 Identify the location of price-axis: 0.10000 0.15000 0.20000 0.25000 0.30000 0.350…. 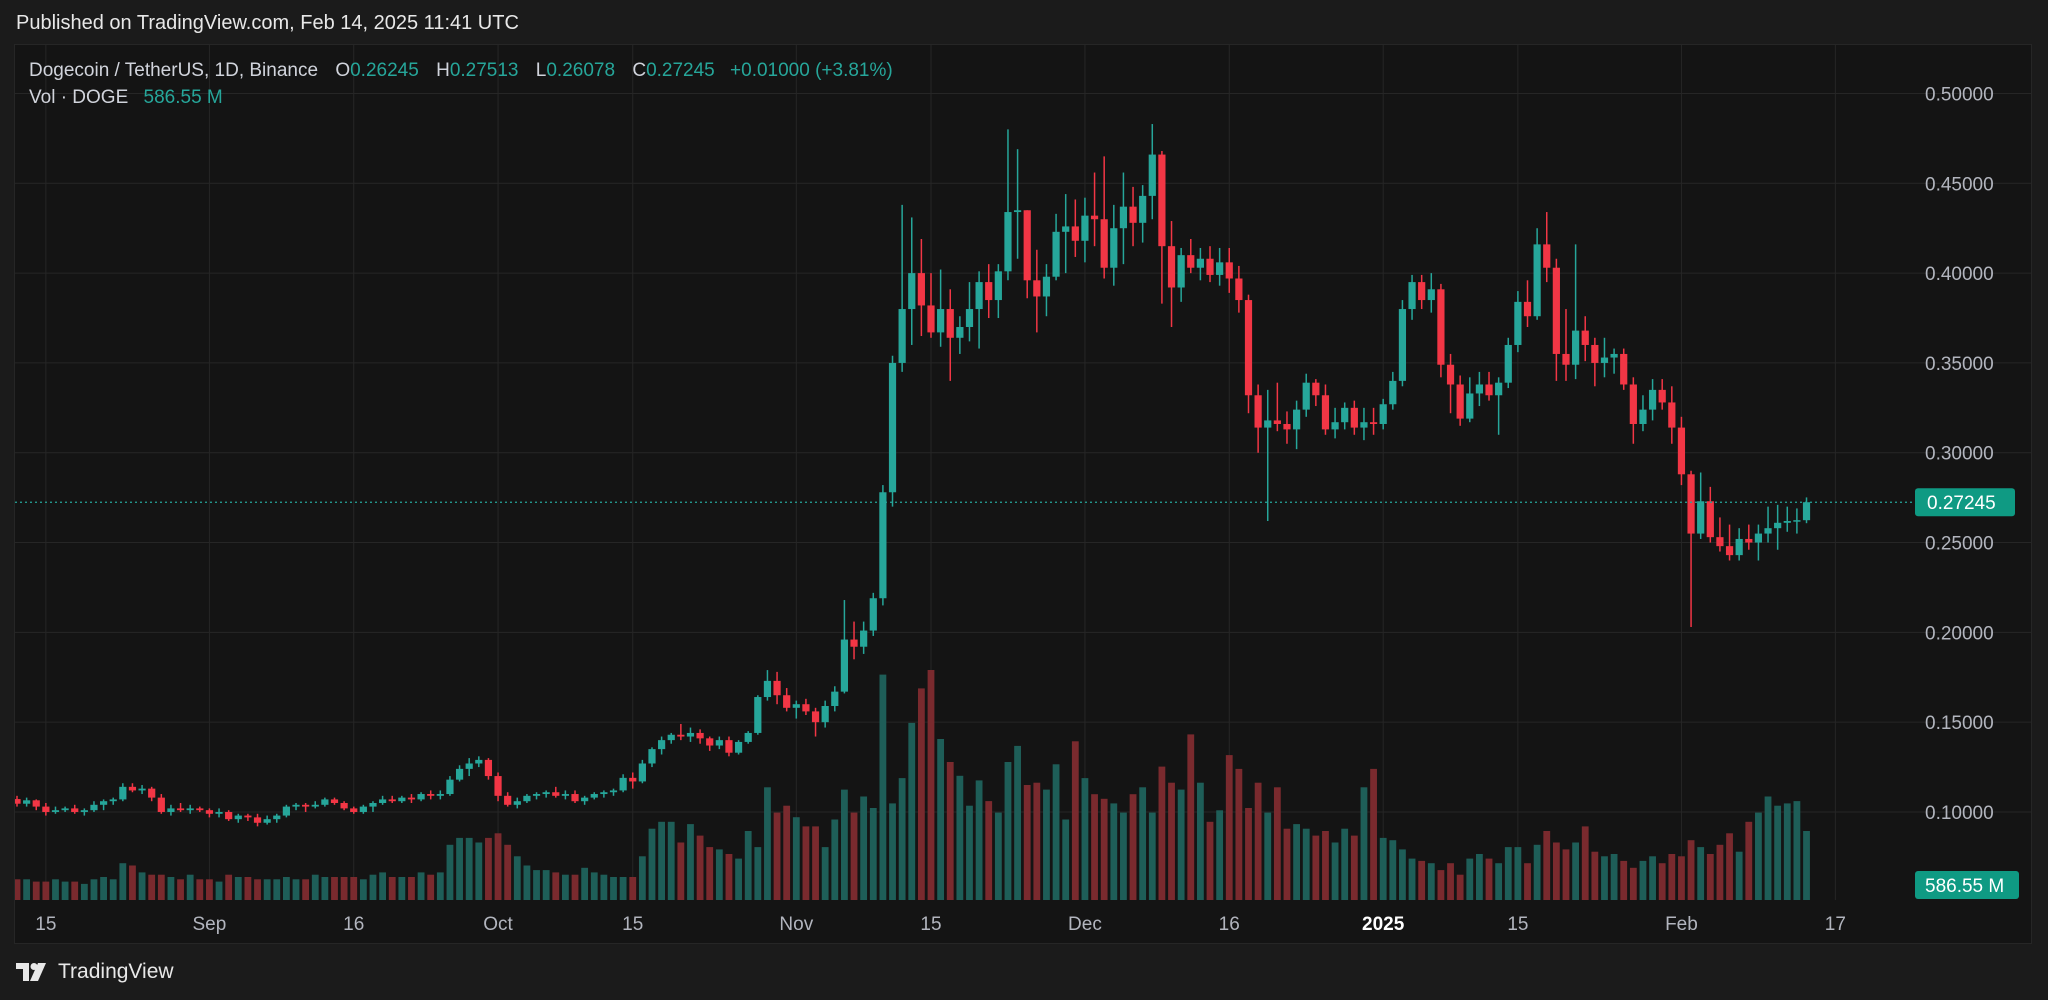
(1959, 453).